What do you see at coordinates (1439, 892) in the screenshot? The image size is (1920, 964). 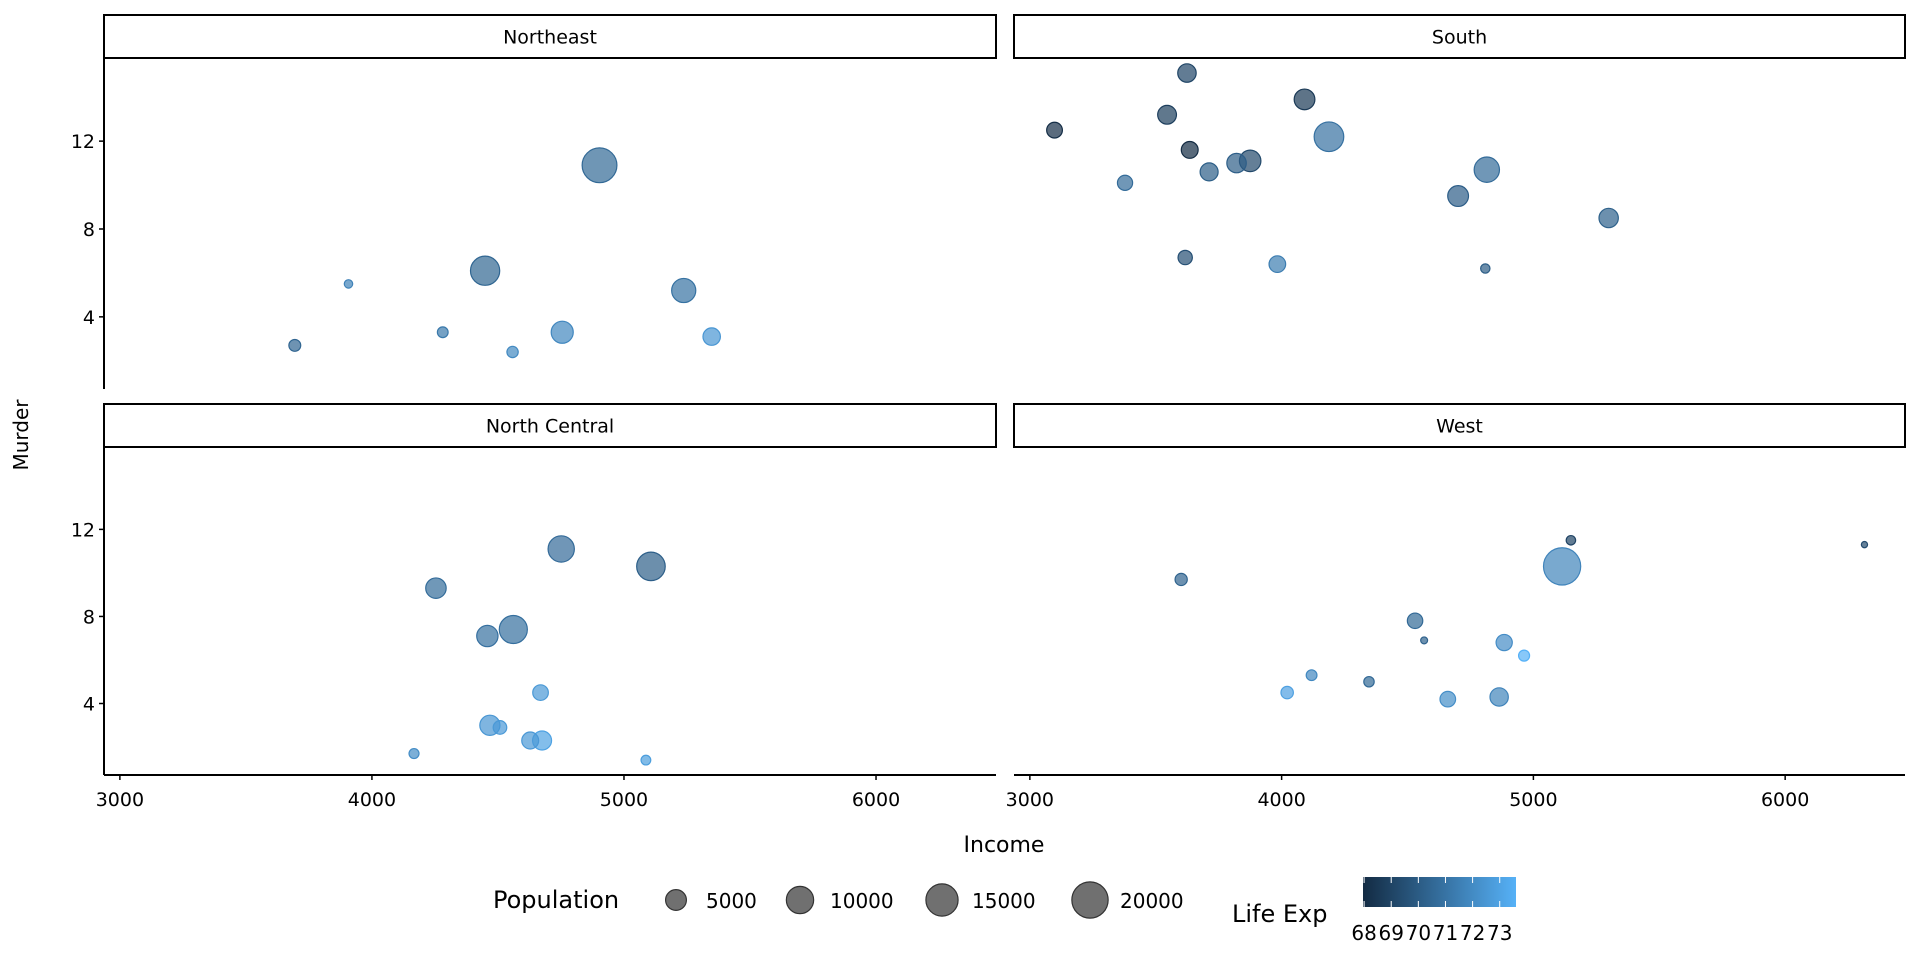 I see `color-bar` at bounding box center [1439, 892].